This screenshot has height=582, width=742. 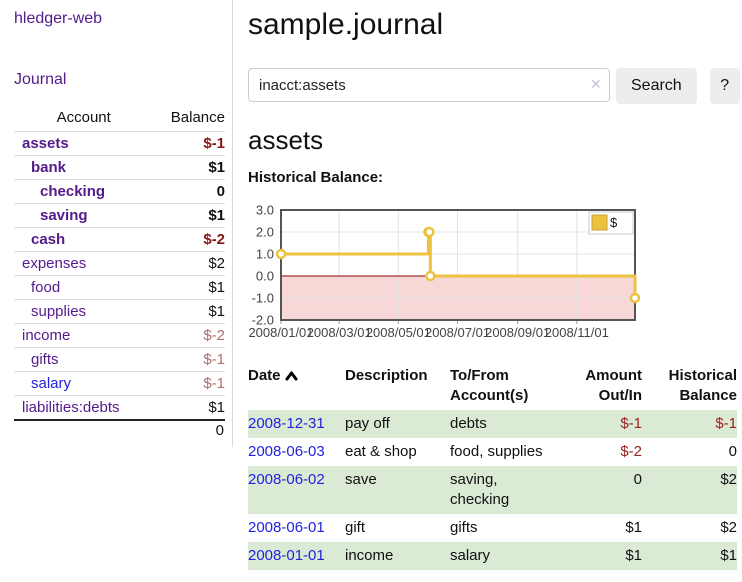 I want to click on search-input, so click(x=429, y=85).